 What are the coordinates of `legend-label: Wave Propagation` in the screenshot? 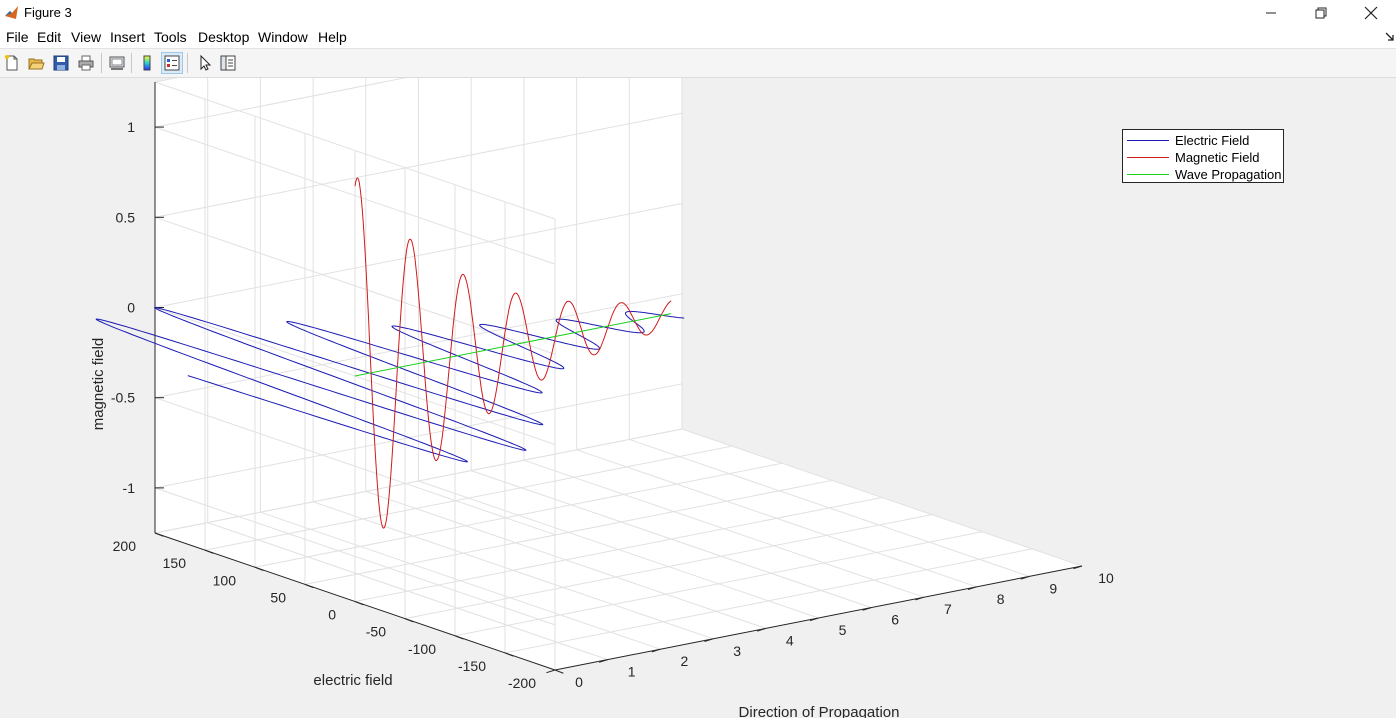 It's located at (1228, 174).